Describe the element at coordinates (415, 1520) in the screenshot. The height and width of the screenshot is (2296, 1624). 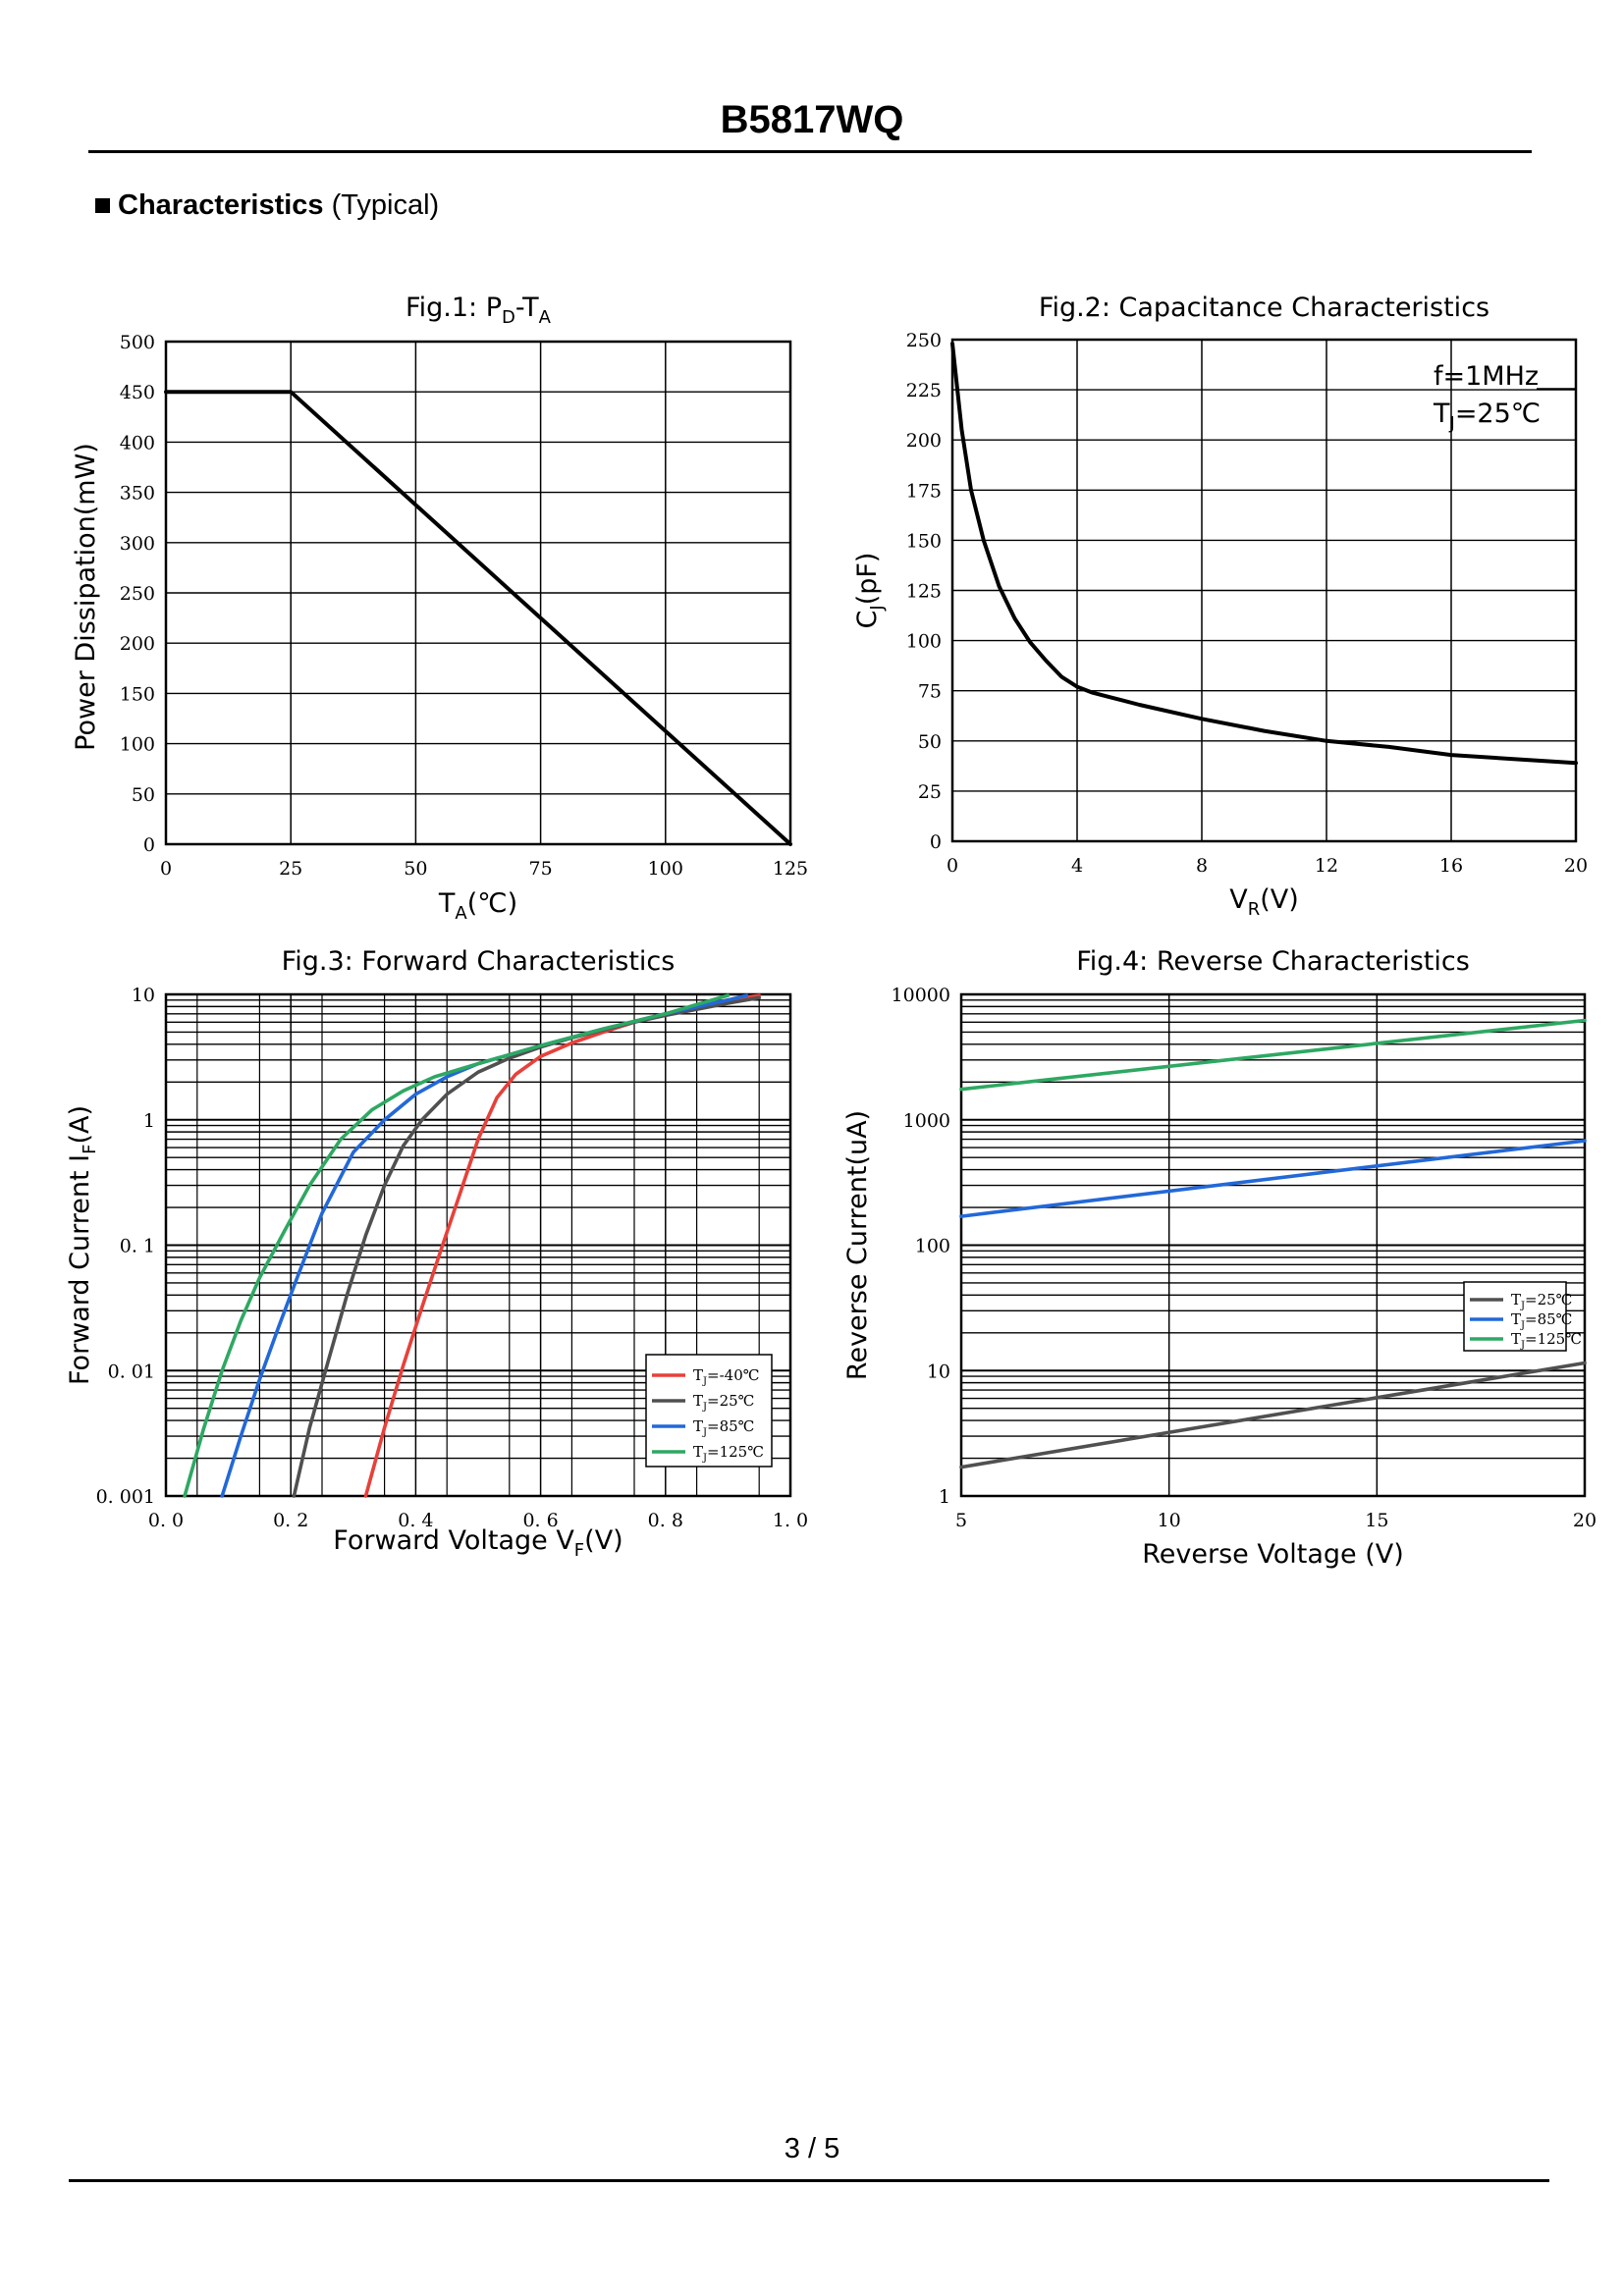
I see `fig3-x-tick-label: 0. 4` at that location.